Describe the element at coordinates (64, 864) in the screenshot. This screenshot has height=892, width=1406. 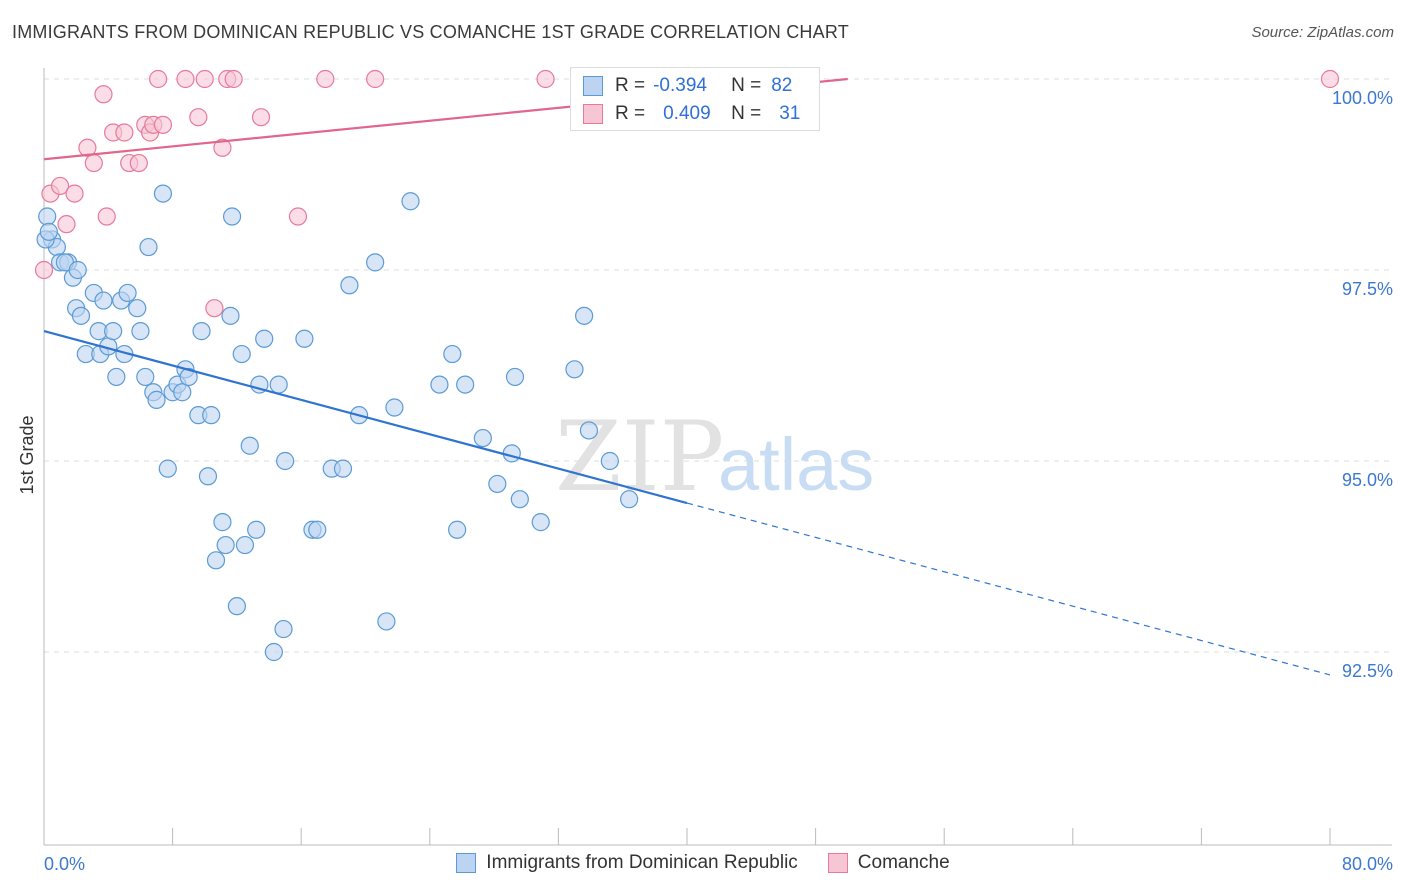
I see `x-tick-label-left: 0.0%` at that location.